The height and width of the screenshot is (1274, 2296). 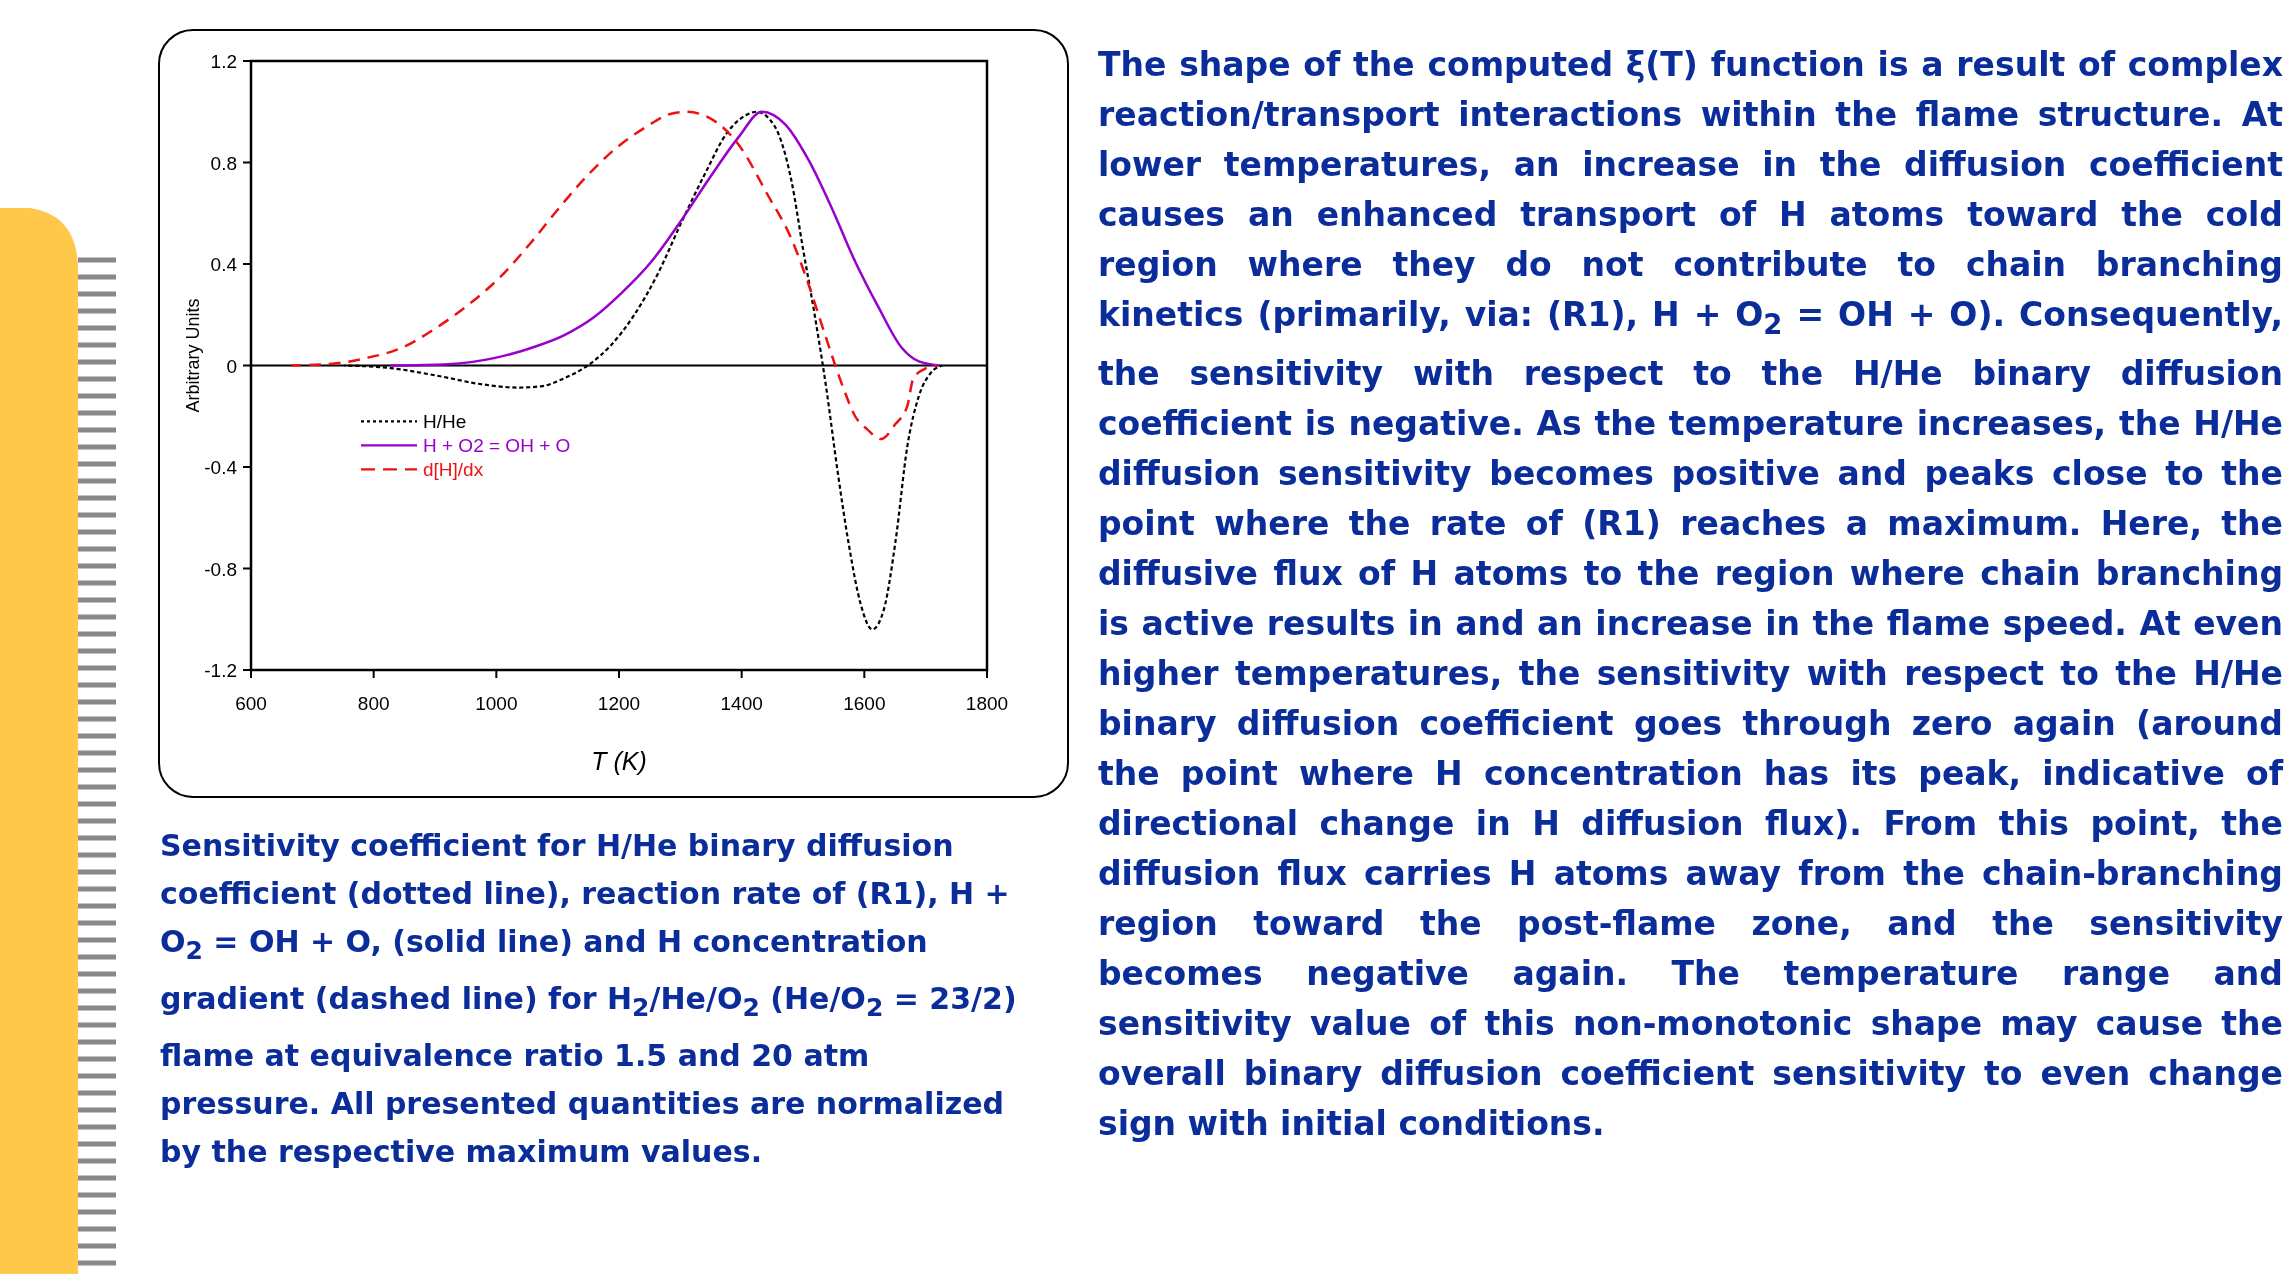 I want to click on y-axis-title: Arbitrary Units, so click(x=193, y=355).